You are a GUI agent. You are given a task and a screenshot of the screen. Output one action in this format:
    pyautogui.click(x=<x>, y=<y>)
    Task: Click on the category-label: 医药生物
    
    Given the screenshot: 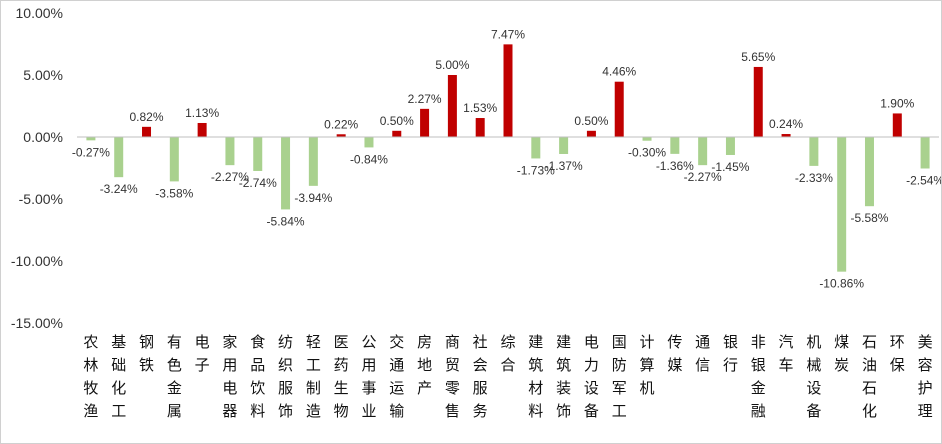 What is the action you would take?
    pyautogui.click(x=341, y=376)
    